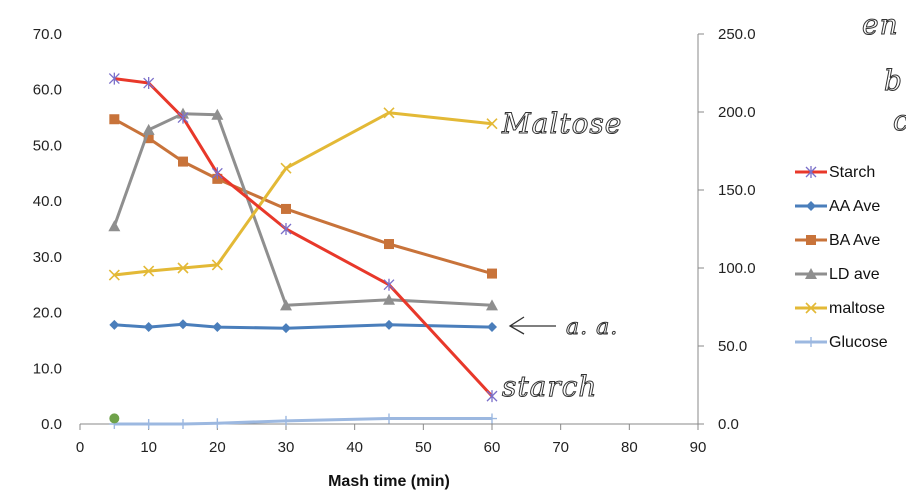 The width and height of the screenshot is (906, 502). I want to click on series-ba-ave, so click(303, 196).